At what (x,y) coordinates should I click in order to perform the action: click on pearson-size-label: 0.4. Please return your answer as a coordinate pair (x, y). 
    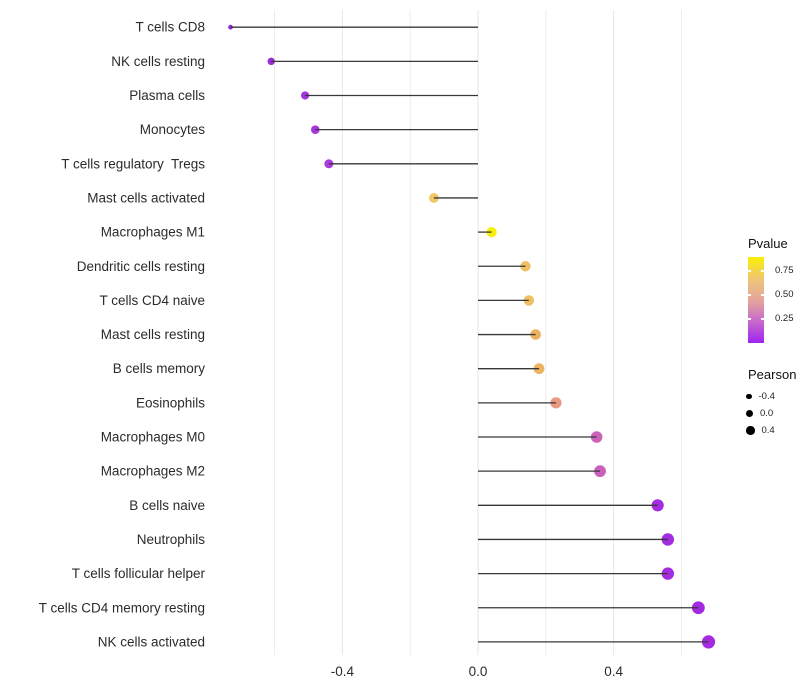
    Looking at the image, I should click on (768, 430).